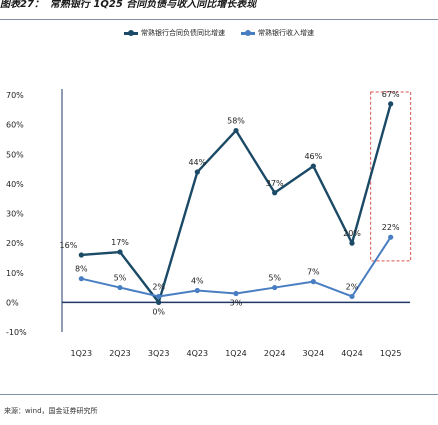 The width and height of the screenshot is (438, 425). I want to click on legend: 常熟银行合同负债同比增速 常熟银行收入增速, so click(219, 33).